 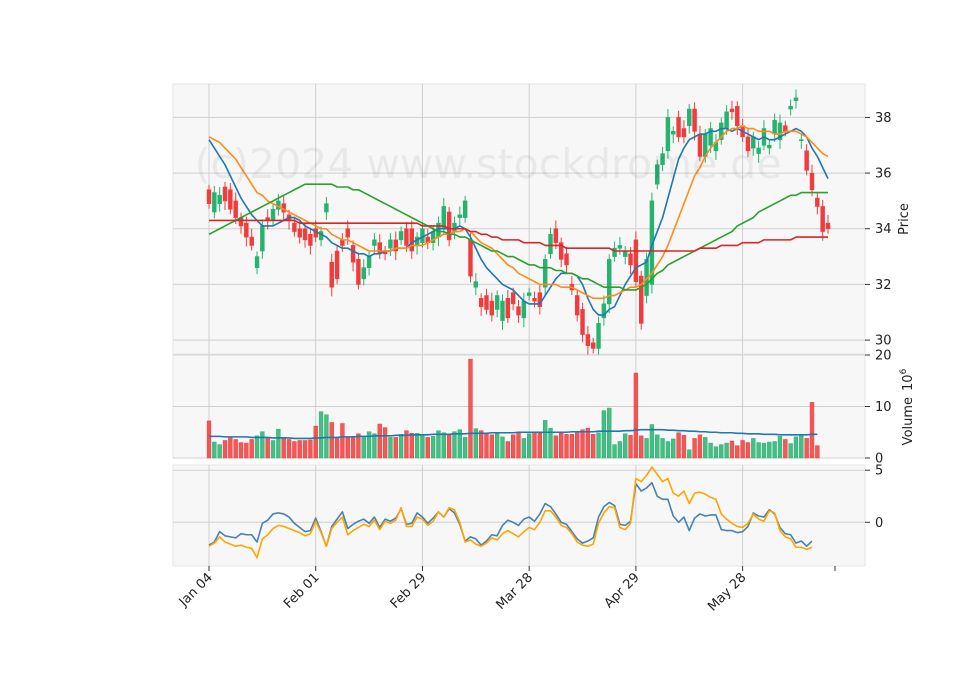 I want to click on price-axis-label: Price, so click(x=904, y=219).